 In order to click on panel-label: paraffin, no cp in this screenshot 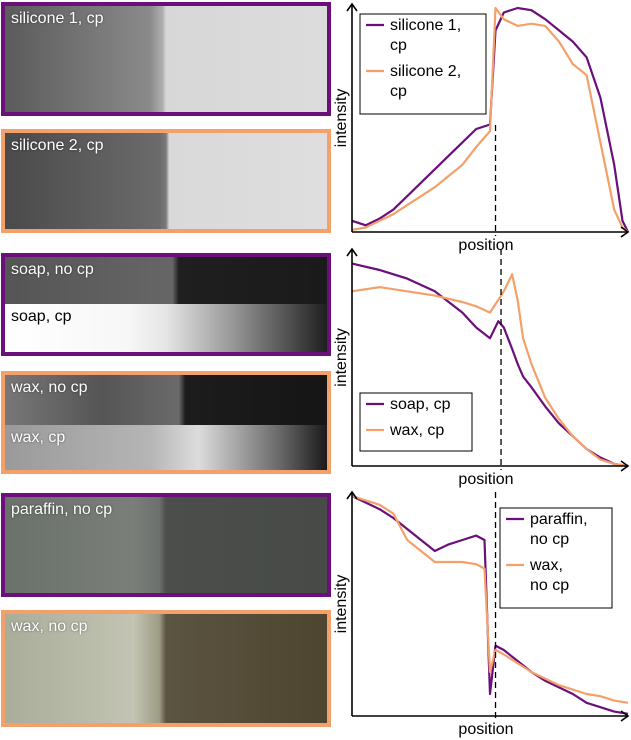, I will do `click(62, 509)`.